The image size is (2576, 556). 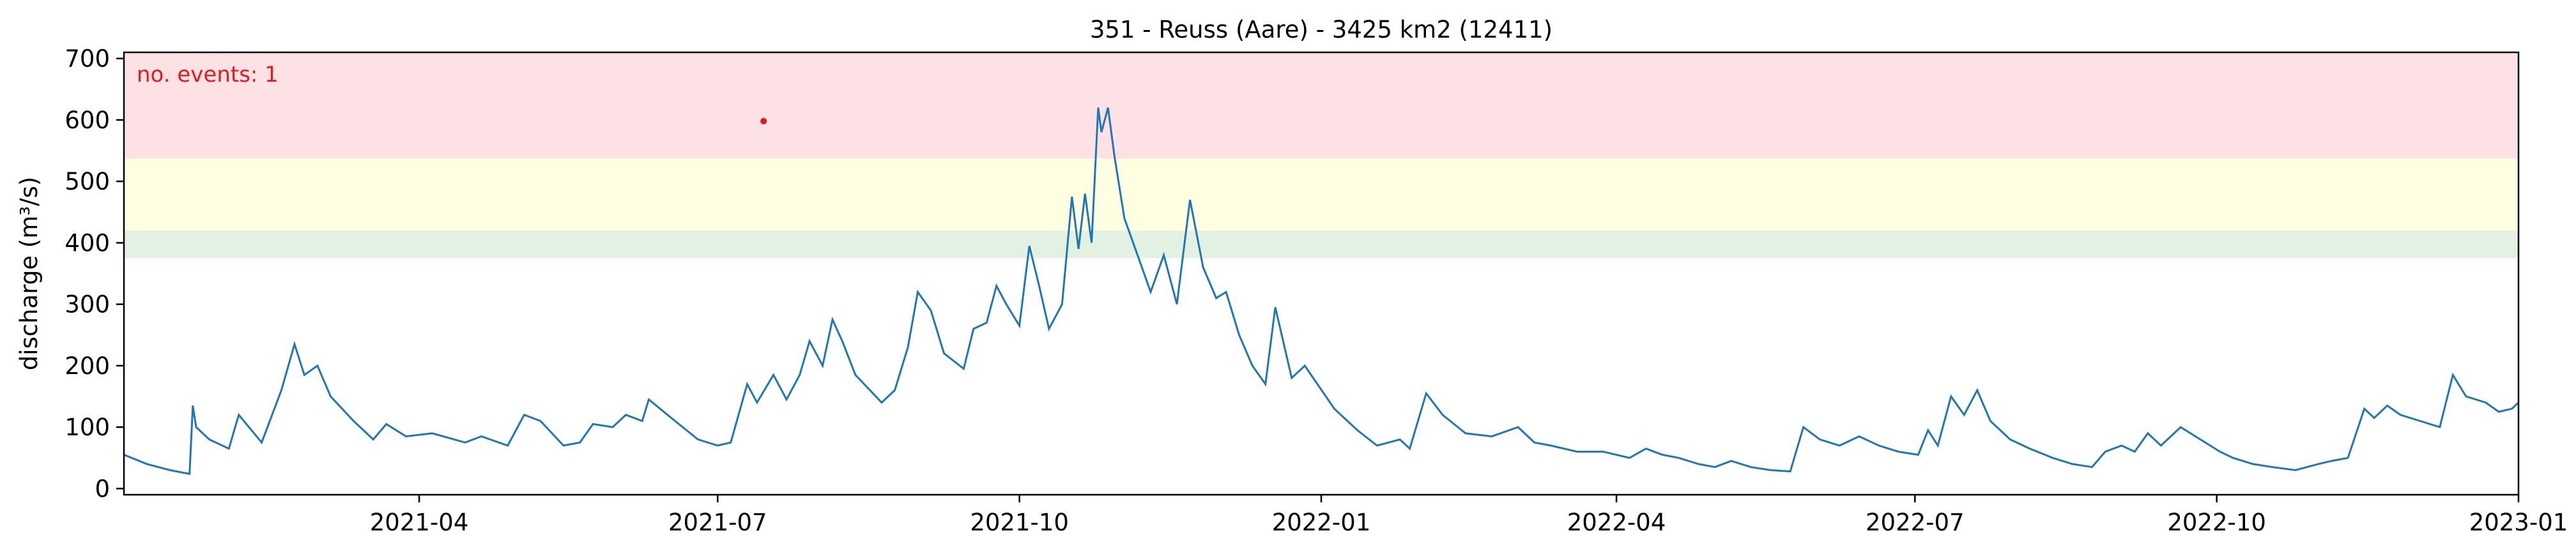 What do you see at coordinates (87, 243) in the screenshot?
I see `y-tick-label: 400` at bounding box center [87, 243].